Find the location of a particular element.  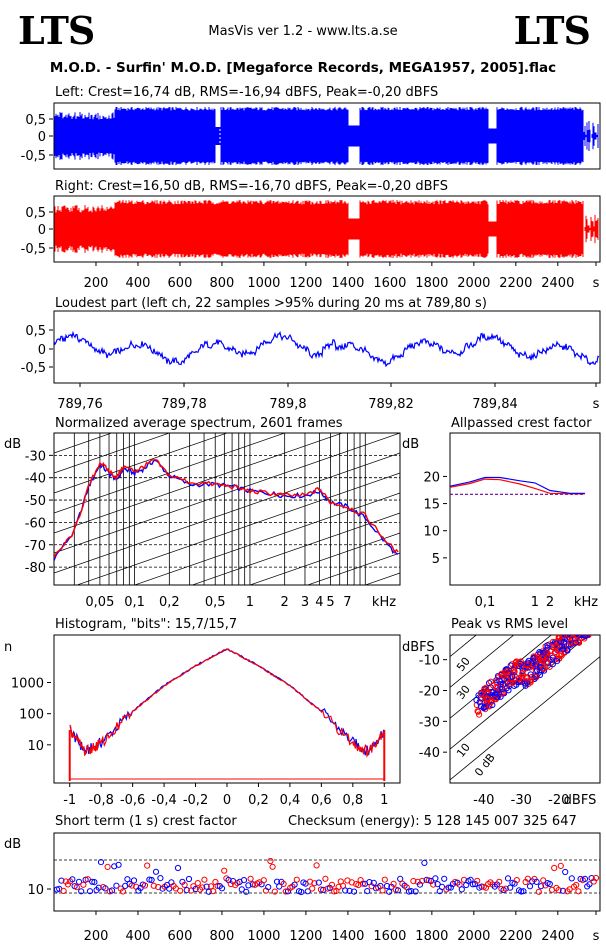

x-tick-label: 0,6 is located at coordinates (321, 800).